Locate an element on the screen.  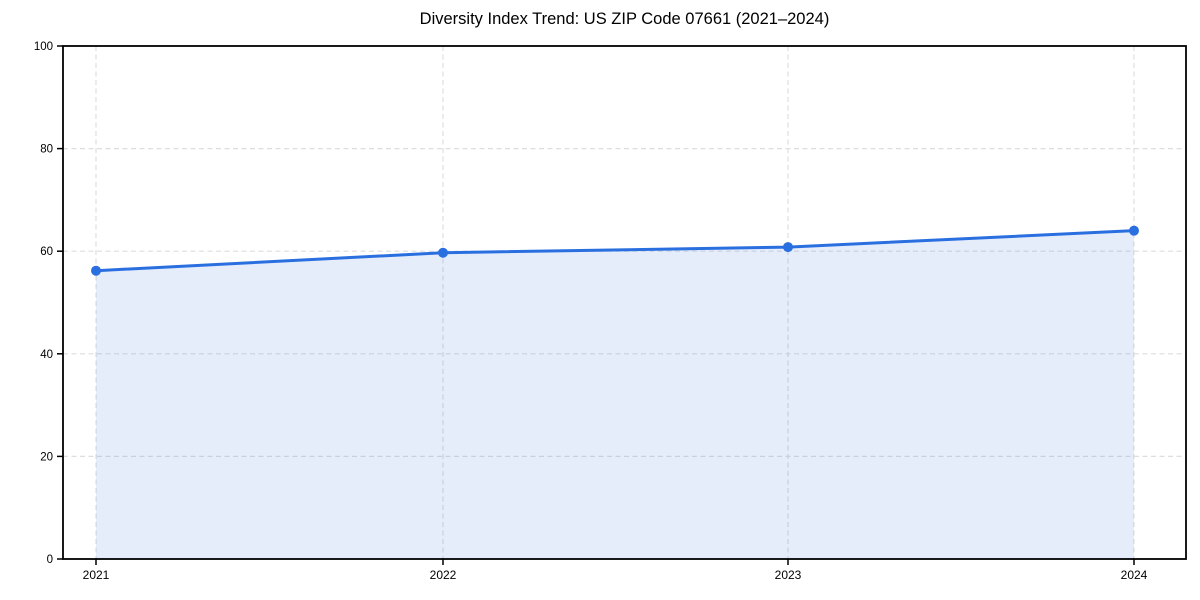
x-axis-tick-label: 2022 is located at coordinates (443, 575).